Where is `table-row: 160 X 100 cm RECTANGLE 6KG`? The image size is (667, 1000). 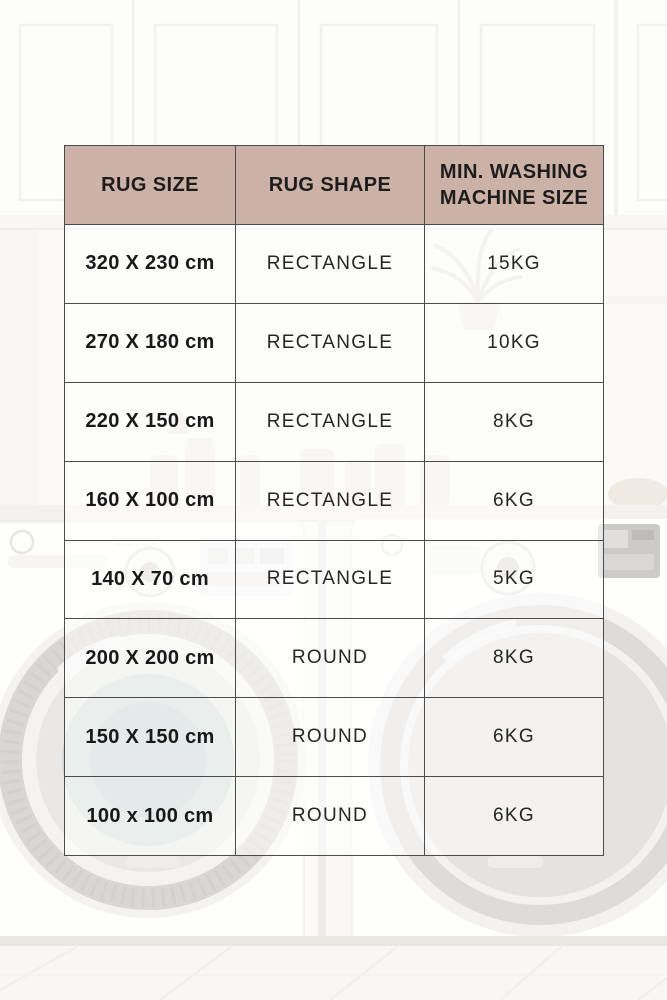
table-row: 160 X 100 cm RECTANGLE 6KG is located at coordinates (334, 500).